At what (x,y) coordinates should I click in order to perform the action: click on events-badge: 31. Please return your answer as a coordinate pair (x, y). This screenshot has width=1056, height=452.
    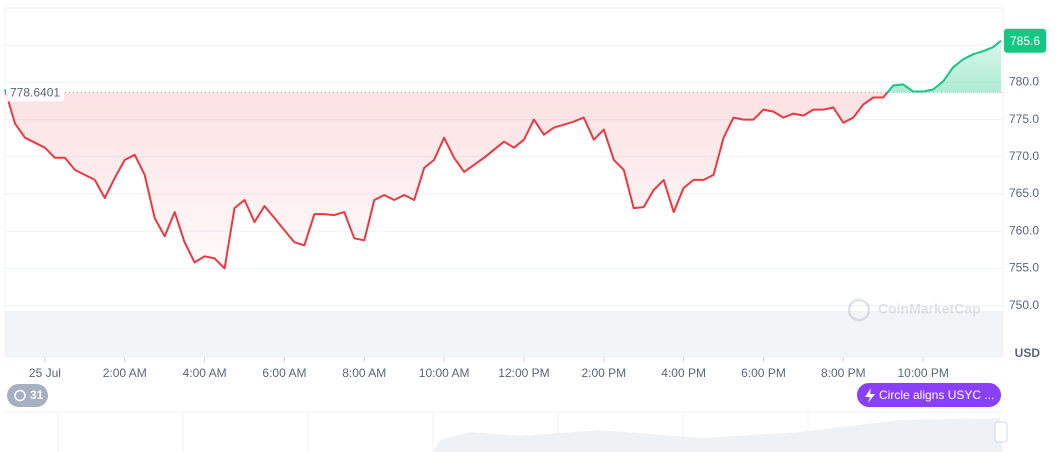
    Looking at the image, I should click on (27, 395).